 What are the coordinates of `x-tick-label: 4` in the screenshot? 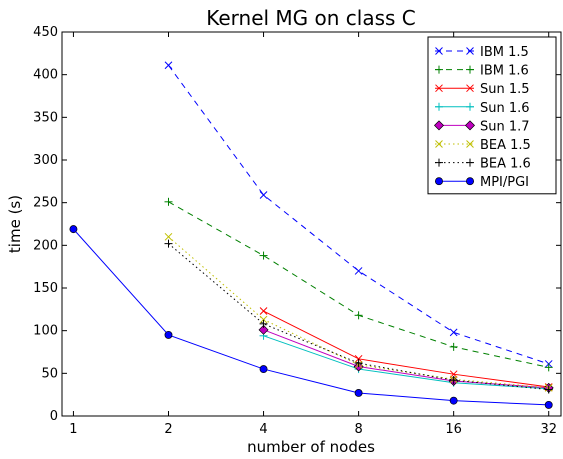 It's located at (263, 429).